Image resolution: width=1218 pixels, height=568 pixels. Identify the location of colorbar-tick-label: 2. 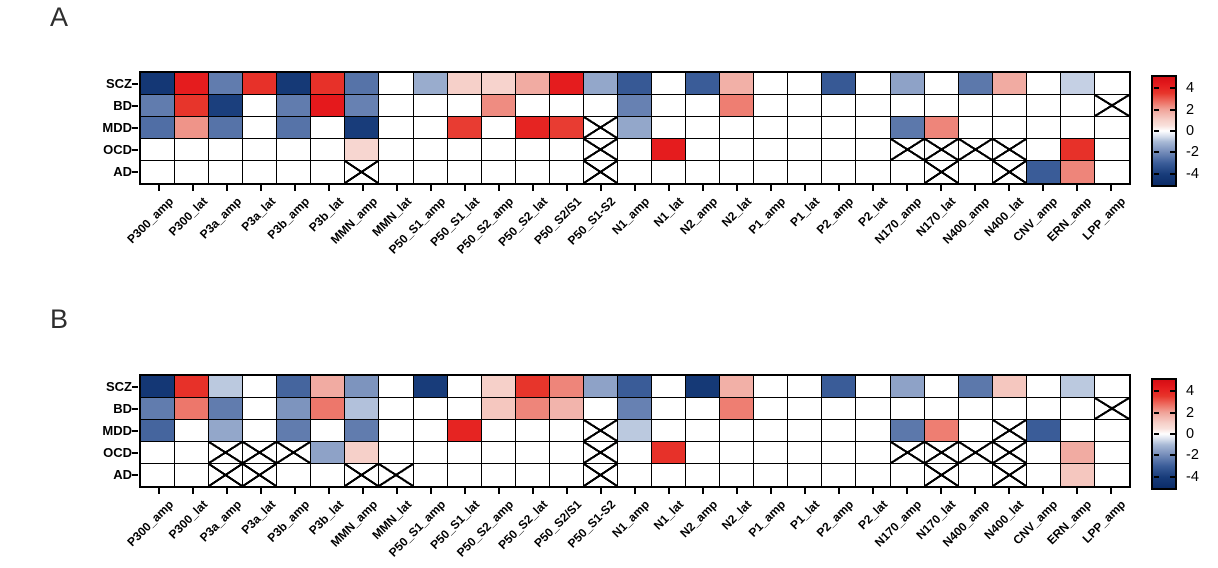
(1190, 412).